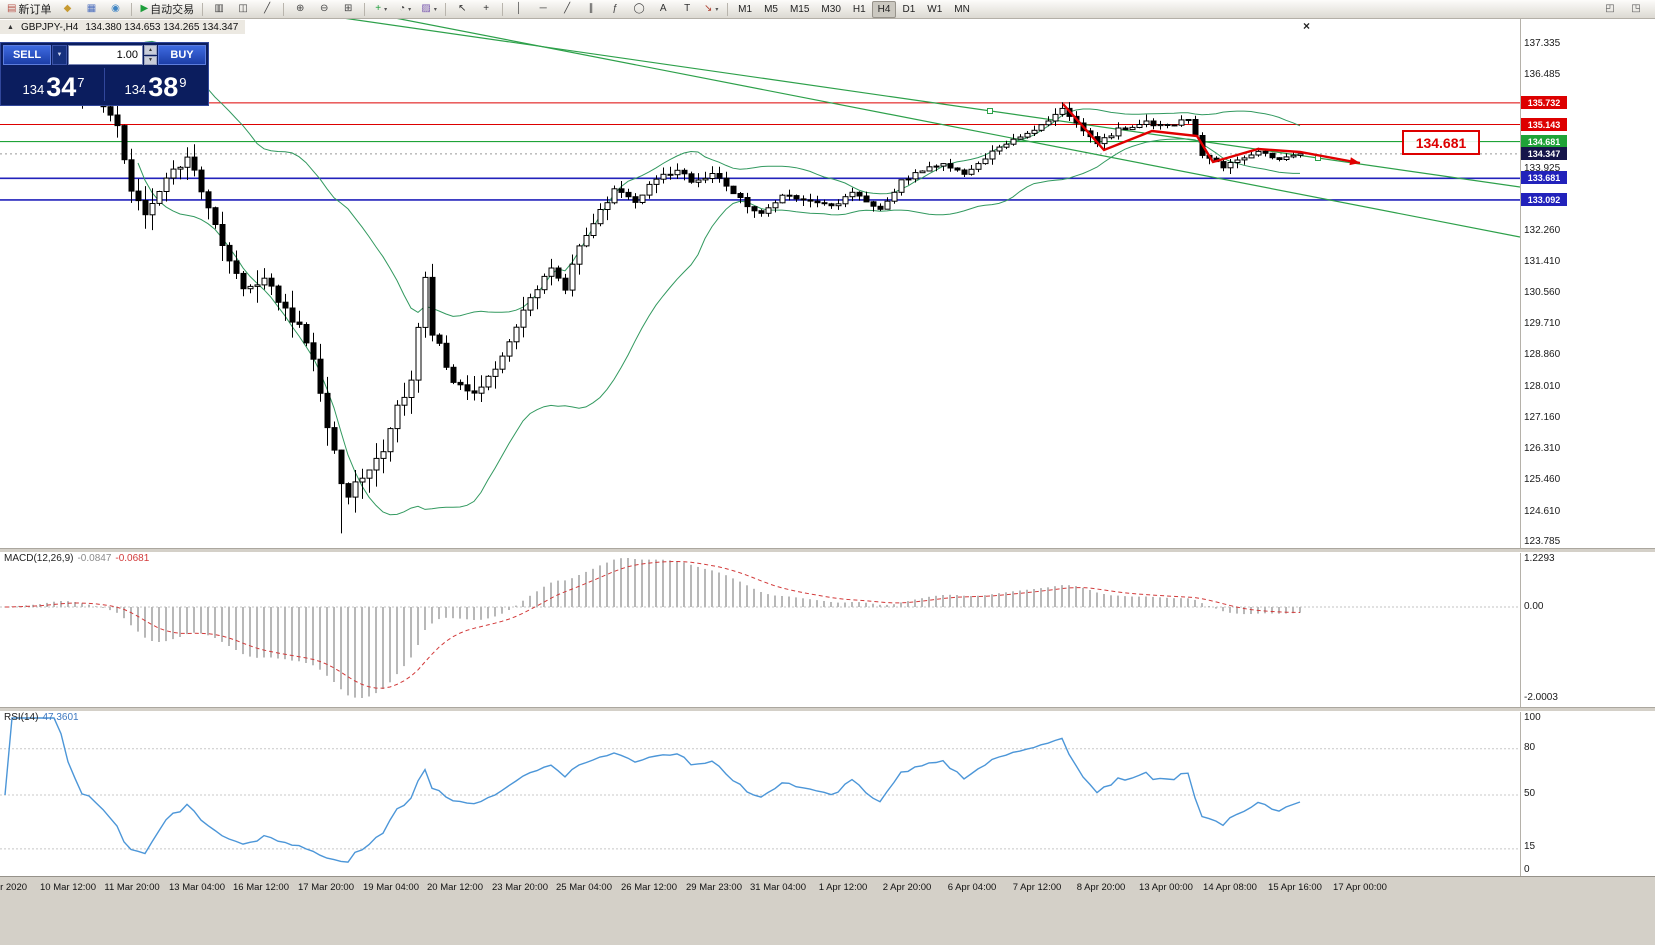 This screenshot has width=1655, height=945. I want to click on cascade-windows-button: ◰, so click(1610, 9).